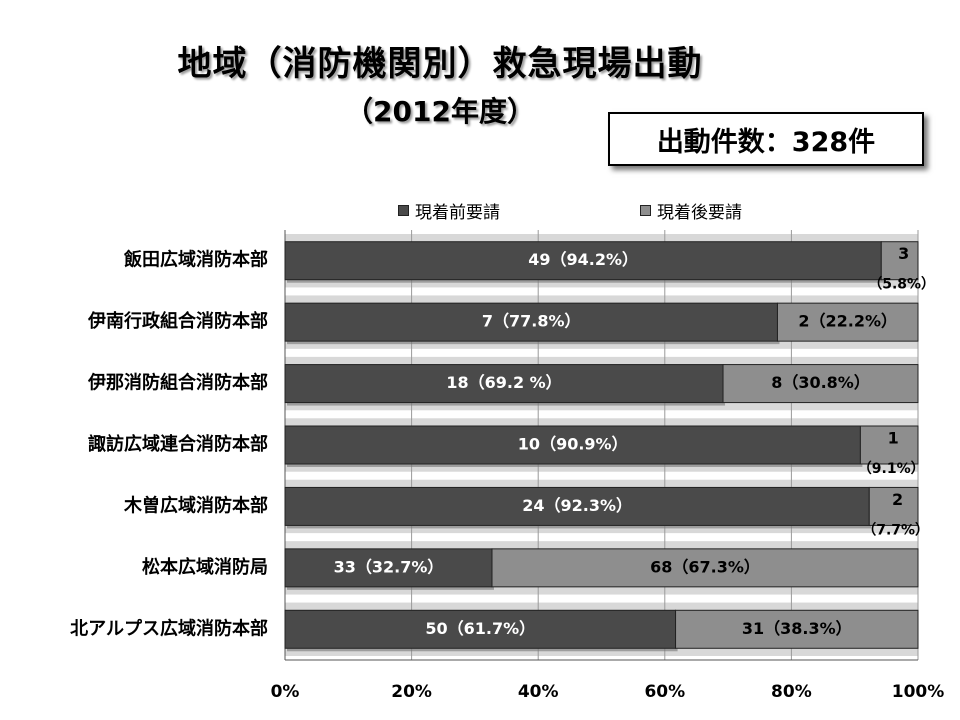  What do you see at coordinates (205, 567) in the screenshot?
I see `category-label: 松本広域消防局` at bounding box center [205, 567].